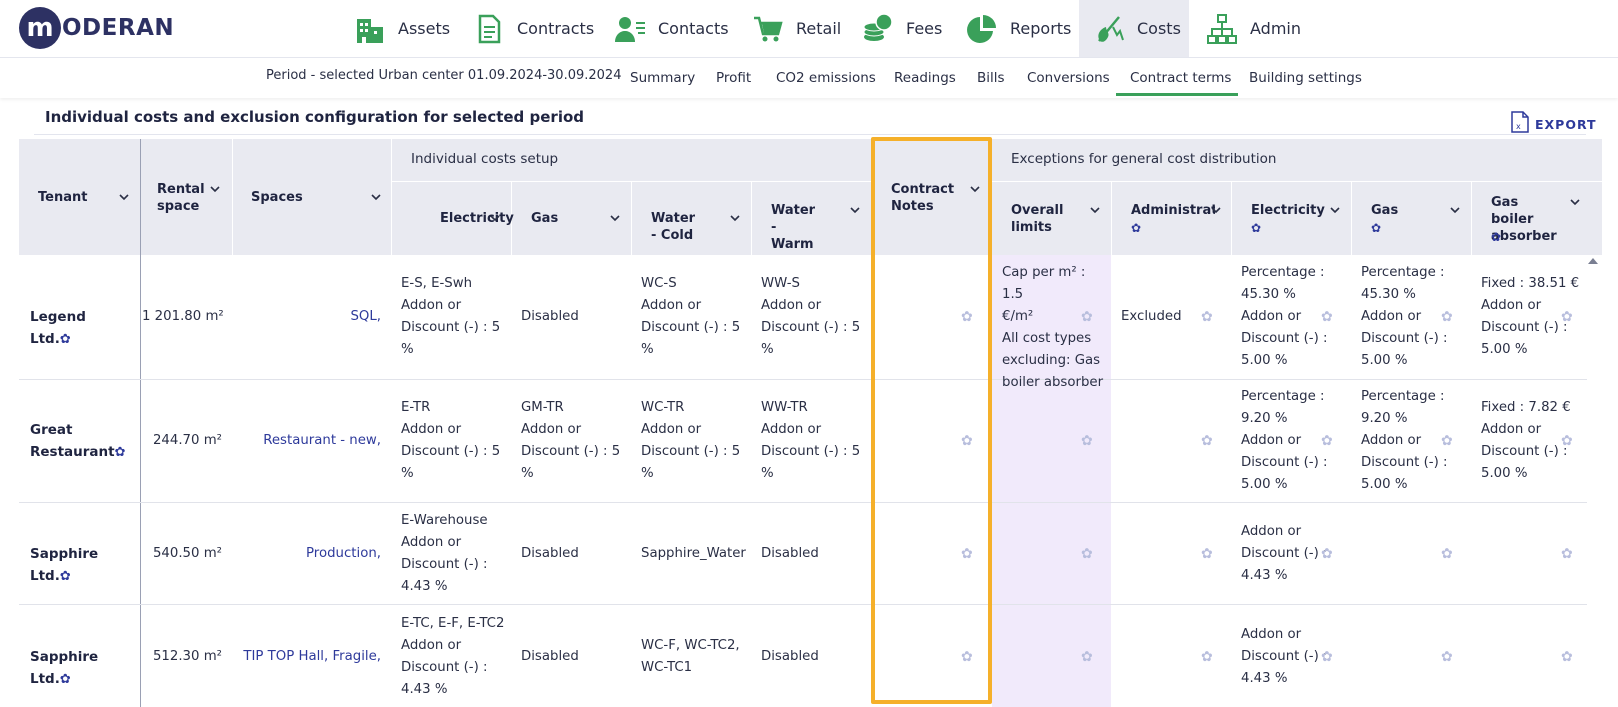 The width and height of the screenshot is (1618, 707). What do you see at coordinates (796, 28) in the screenshot?
I see `nav-retail: Retail` at bounding box center [796, 28].